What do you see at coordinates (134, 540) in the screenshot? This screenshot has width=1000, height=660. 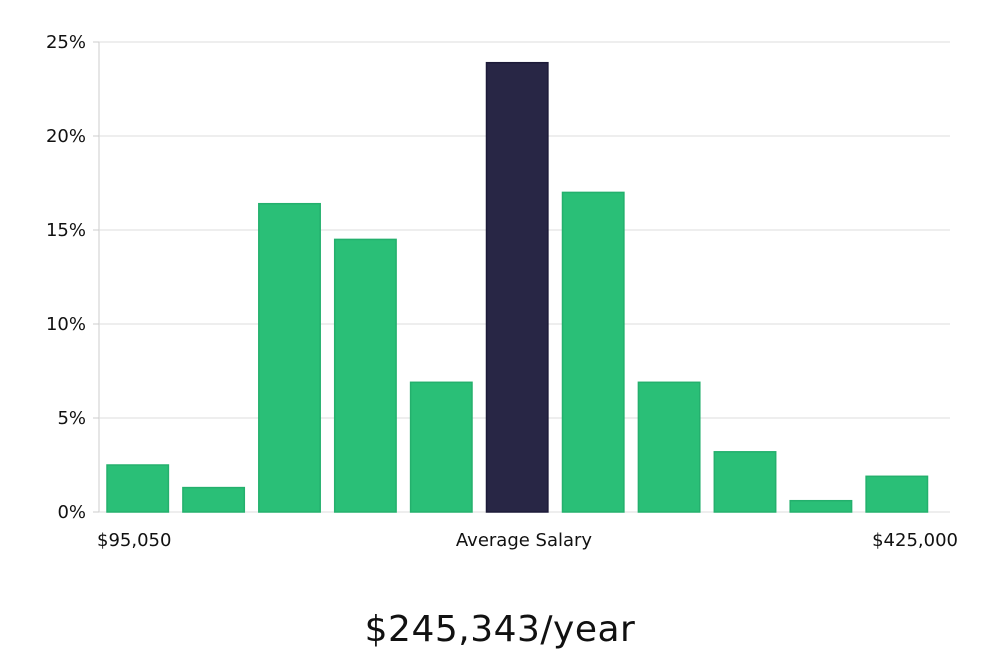 I see `x-label-min: $95,050` at bounding box center [134, 540].